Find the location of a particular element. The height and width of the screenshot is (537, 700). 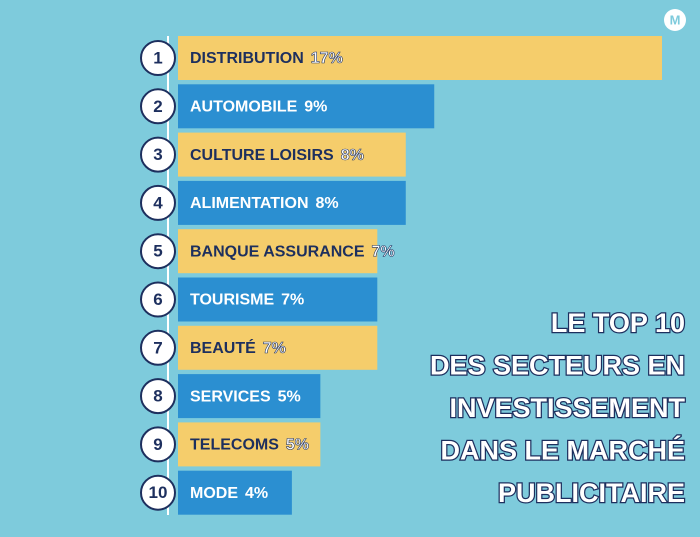

rank-label: 2 is located at coordinates (157, 106).